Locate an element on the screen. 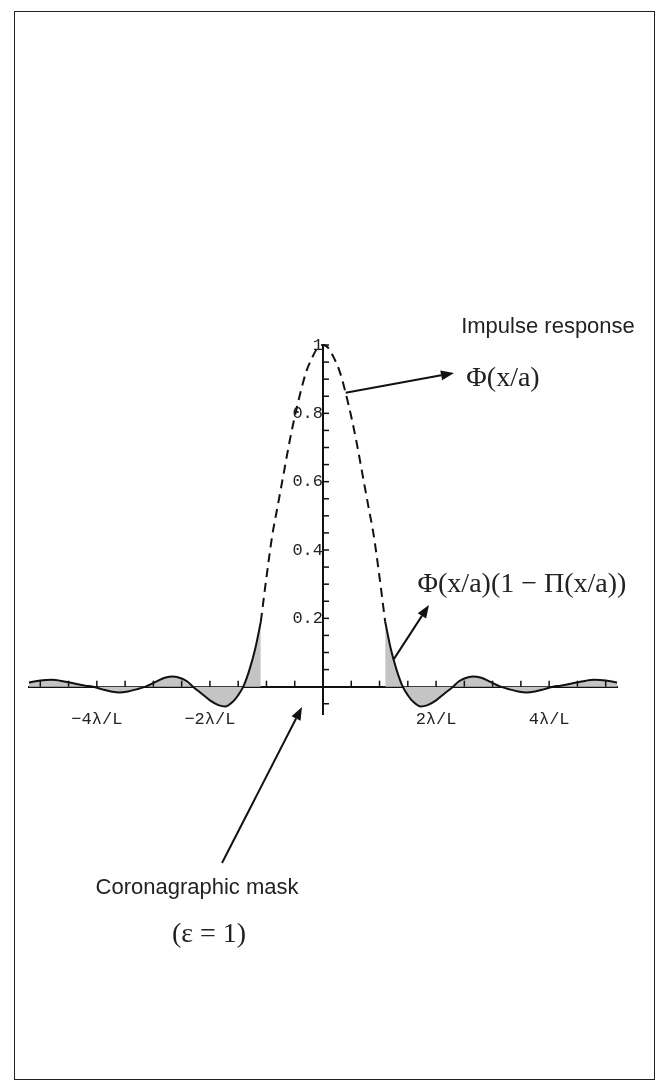  y-tick-label: 0.8 is located at coordinates (307, 413).